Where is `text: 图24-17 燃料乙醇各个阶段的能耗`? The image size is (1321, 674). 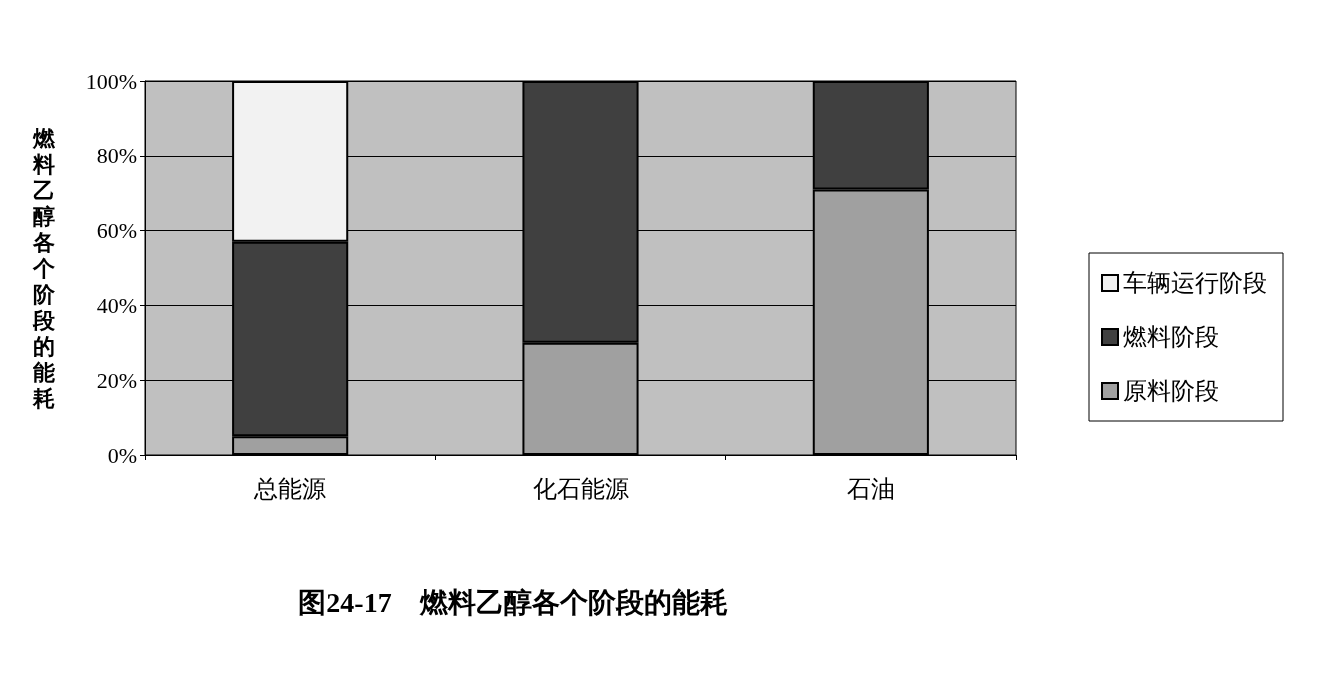
text: 图24-17 燃料乙醇各个阶段的能耗 is located at coordinates (513, 602).